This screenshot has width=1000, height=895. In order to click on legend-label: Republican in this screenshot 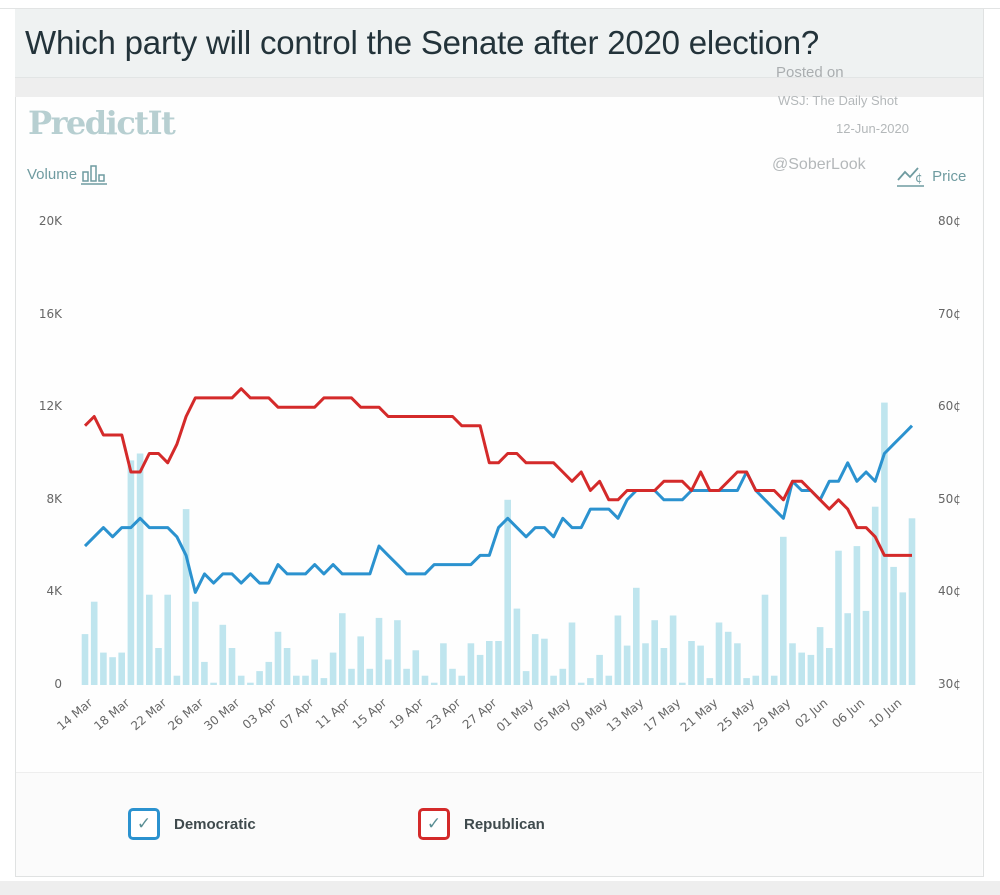, I will do `click(504, 824)`.